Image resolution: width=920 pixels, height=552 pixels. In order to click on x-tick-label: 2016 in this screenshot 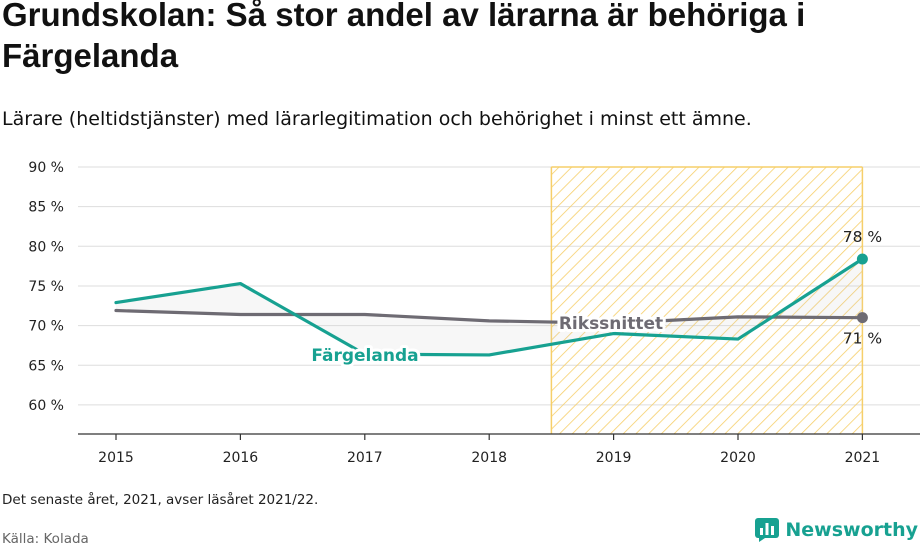, I will do `click(241, 458)`.